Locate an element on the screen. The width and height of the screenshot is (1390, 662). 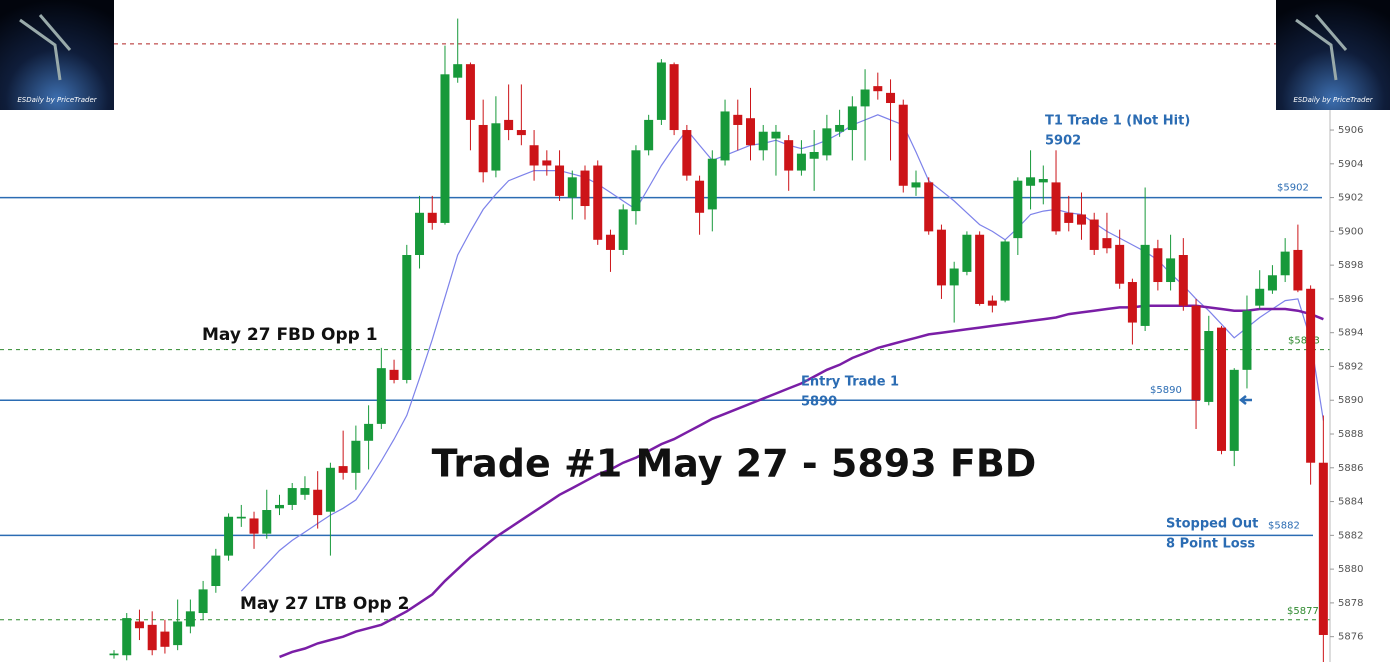
y-tick-label: 5894 is located at coordinates (1350, 333).